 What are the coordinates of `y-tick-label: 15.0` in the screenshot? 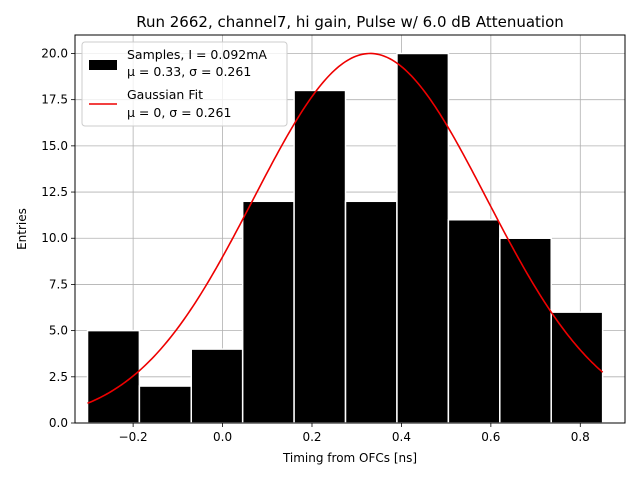 It's located at (54, 146).